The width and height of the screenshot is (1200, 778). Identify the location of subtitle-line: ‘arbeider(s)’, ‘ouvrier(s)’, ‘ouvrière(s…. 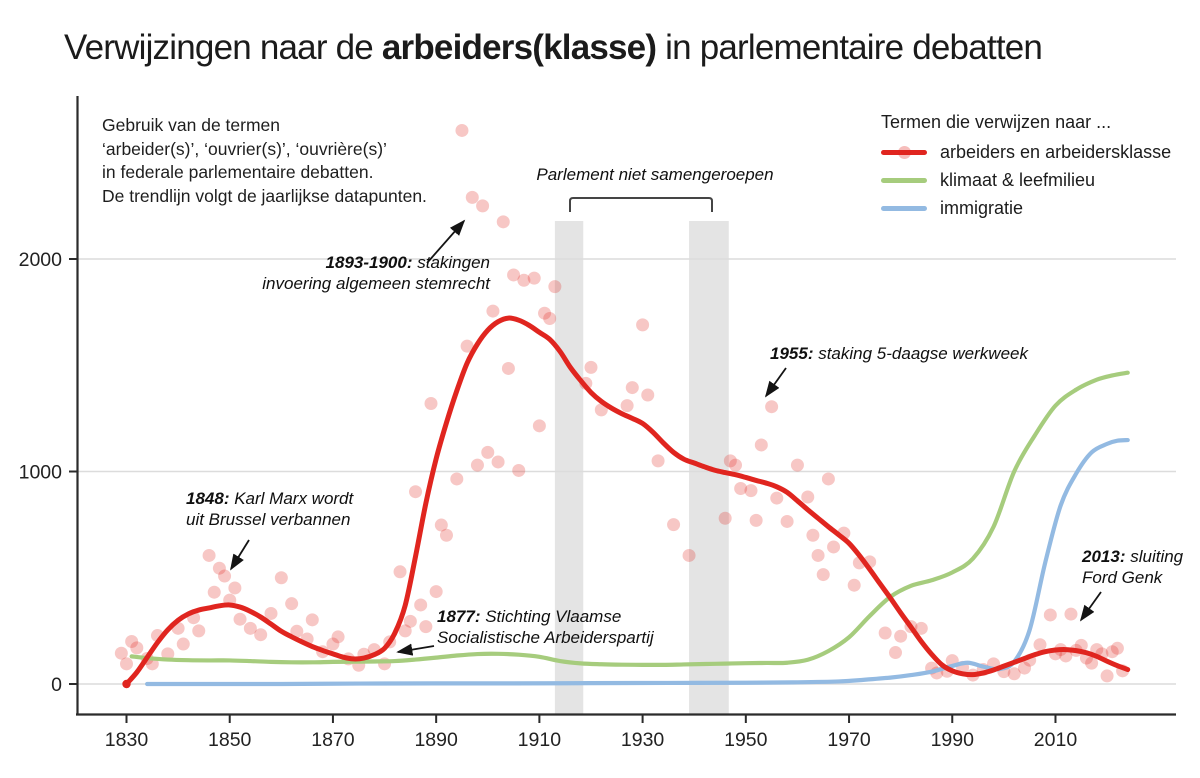
(244, 148).